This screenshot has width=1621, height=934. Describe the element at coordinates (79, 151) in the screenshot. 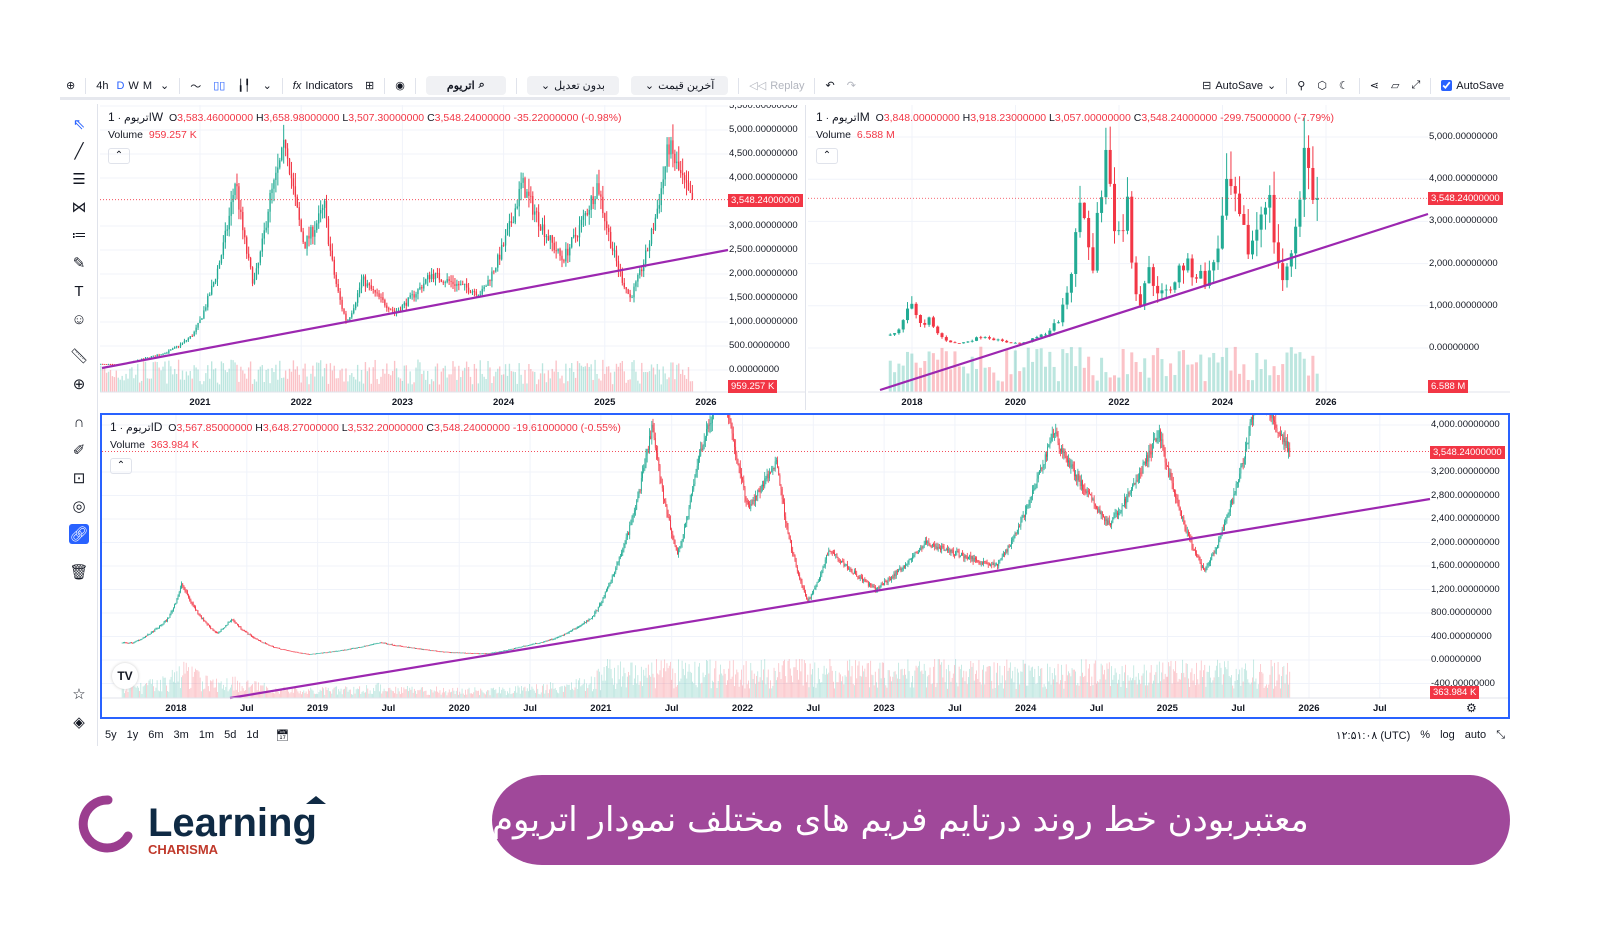

I see `trendline-tool-icon: ╱` at that location.